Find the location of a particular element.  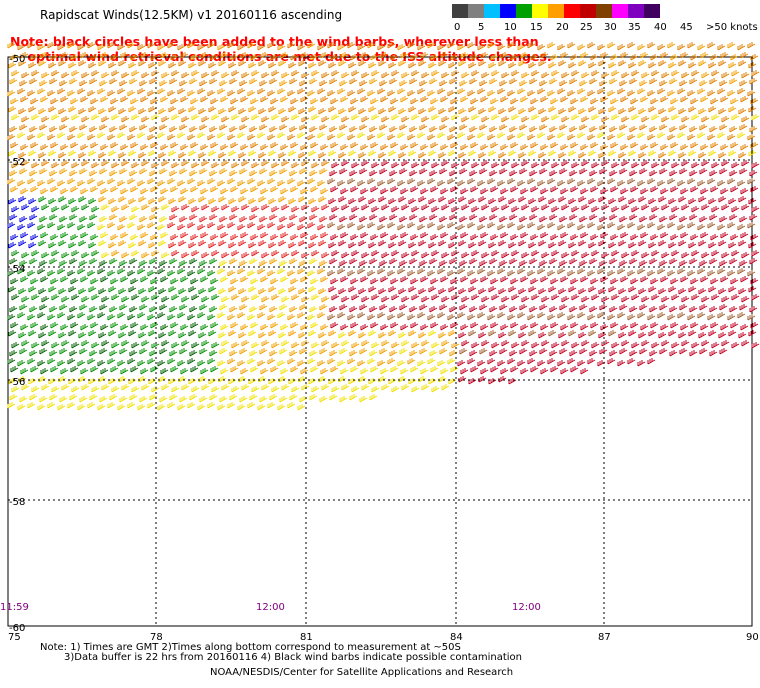

legend-label: 40 is located at coordinates (660, 27).